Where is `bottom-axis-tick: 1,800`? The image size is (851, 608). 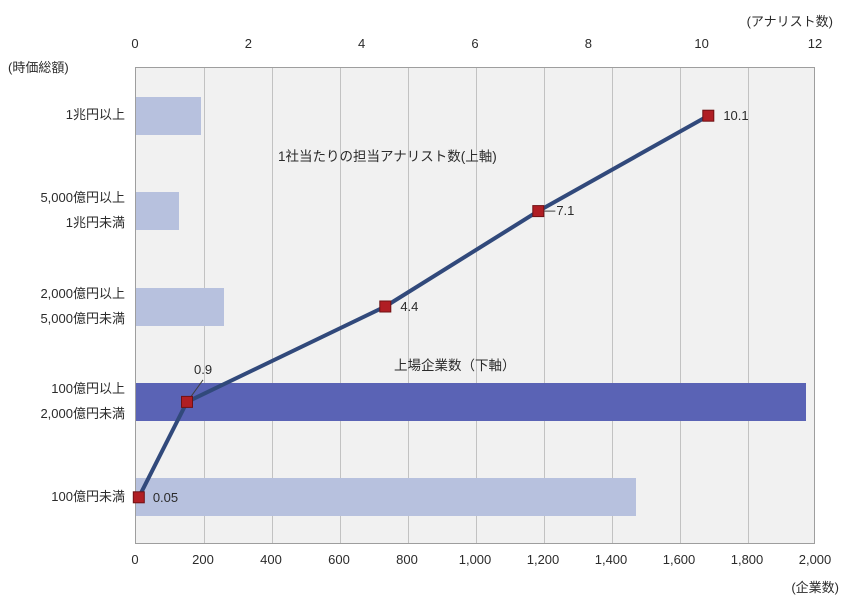
bottom-axis-tick: 1,800 is located at coordinates (747, 559).